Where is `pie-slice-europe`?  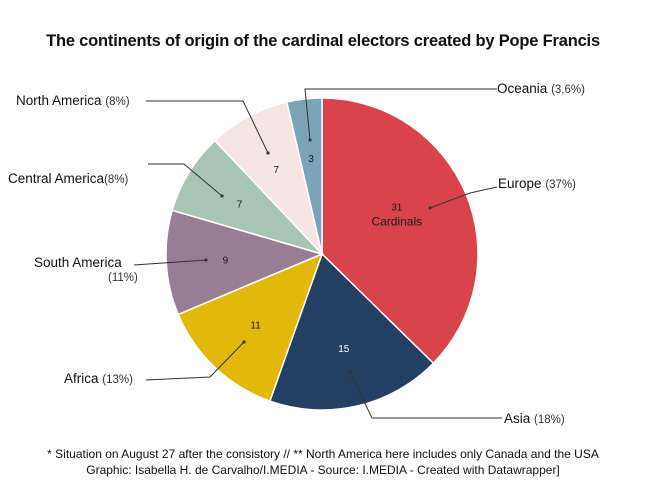 pie-slice-europe is located at coordinates (400, 231).